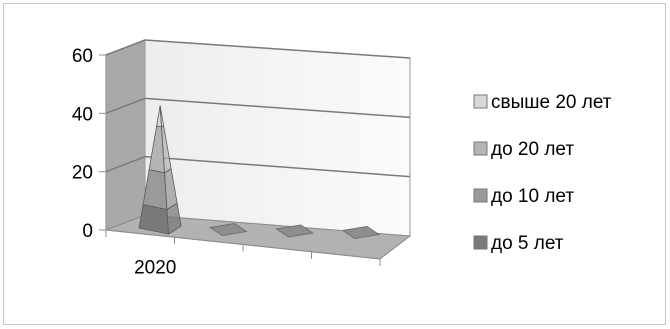 This screenshot has height=329, width=670. Describe the element at coordinates (155, 268) in the screenshot. I see `x-tick-label: 2020` at that location.